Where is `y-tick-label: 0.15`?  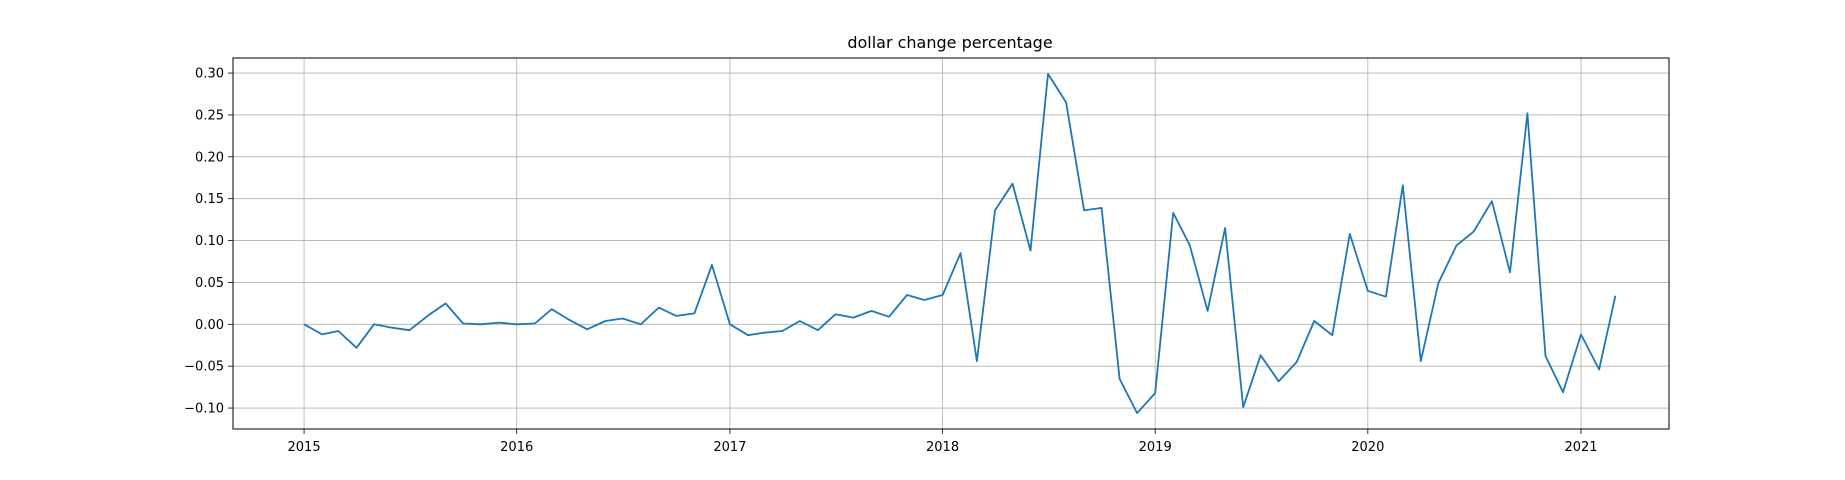 y-tick-label: 0.15 is located at coordinates (209, 199).